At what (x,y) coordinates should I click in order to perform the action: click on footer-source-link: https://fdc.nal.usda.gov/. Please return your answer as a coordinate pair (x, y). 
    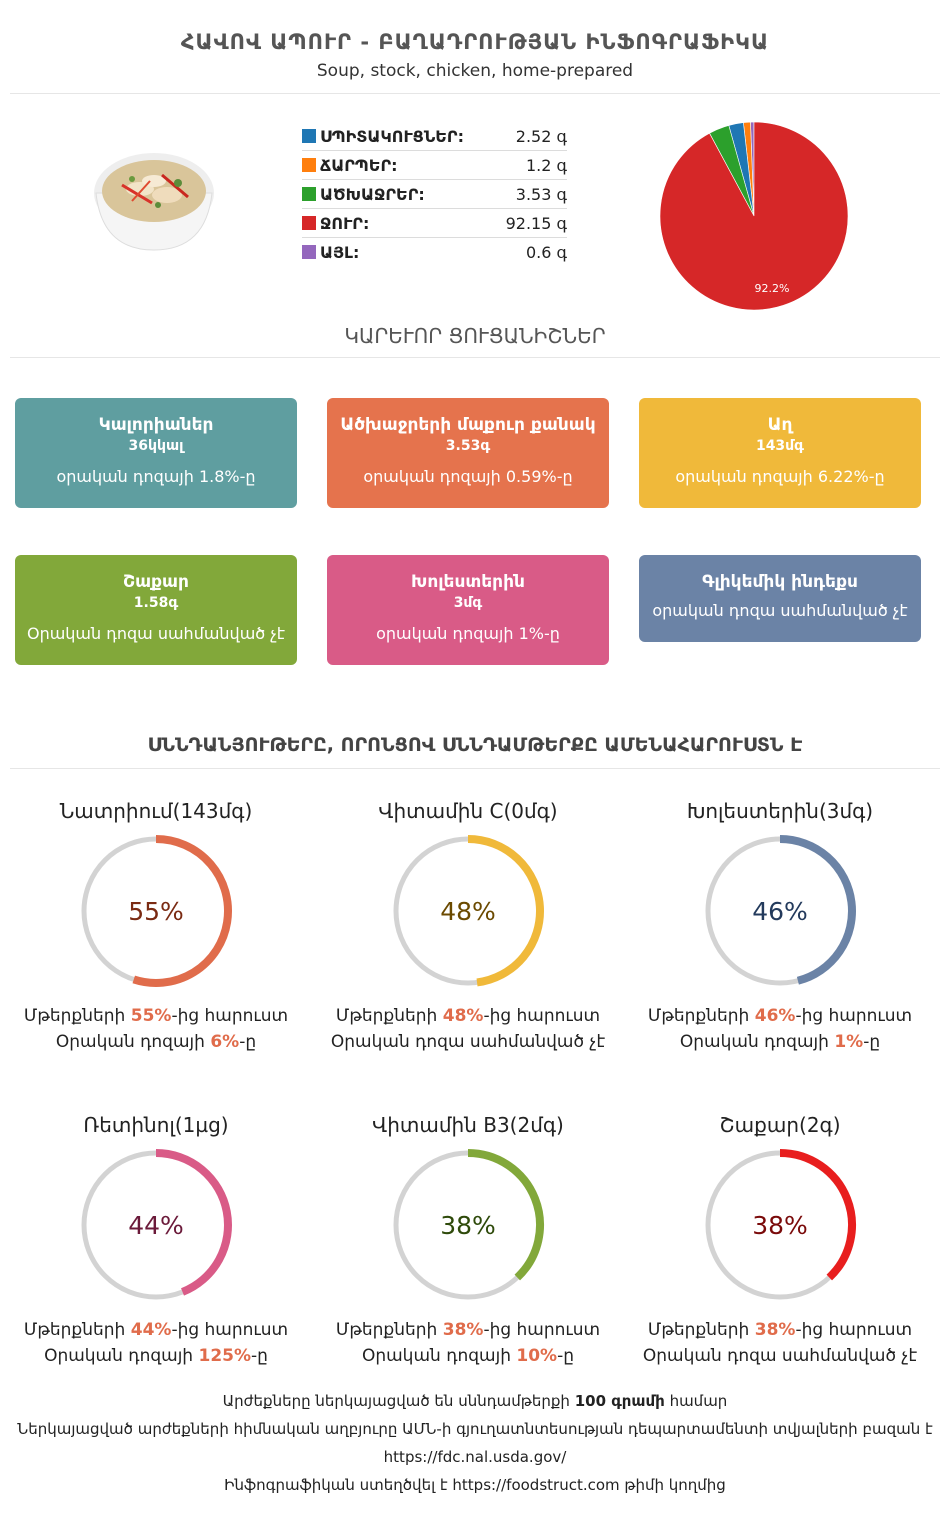
    Looking at the image, I should click on (475, 1457).